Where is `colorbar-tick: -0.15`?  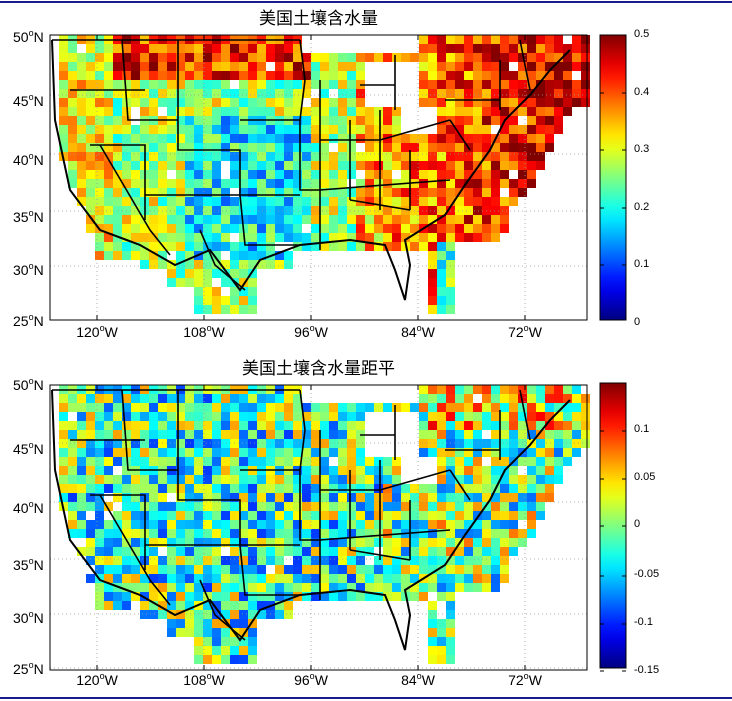 colorbar-tick: -0.15 is located at coordinates (647, 670).